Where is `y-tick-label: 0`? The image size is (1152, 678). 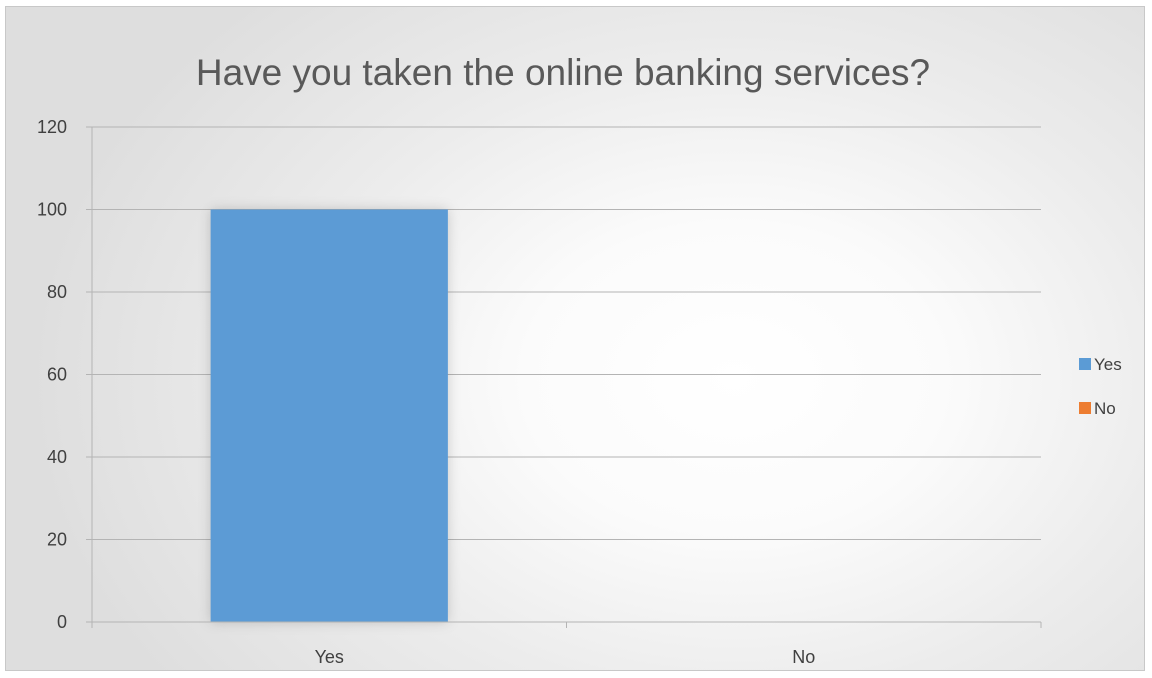 y-tick-label: 0 is located at coordinates (62, 622).